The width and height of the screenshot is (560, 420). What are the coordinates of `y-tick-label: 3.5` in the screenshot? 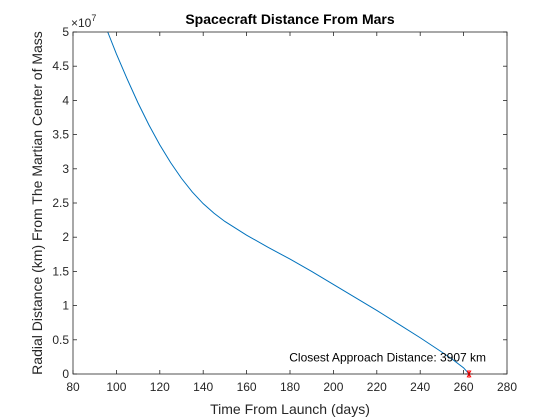 It's located at (60, 135).